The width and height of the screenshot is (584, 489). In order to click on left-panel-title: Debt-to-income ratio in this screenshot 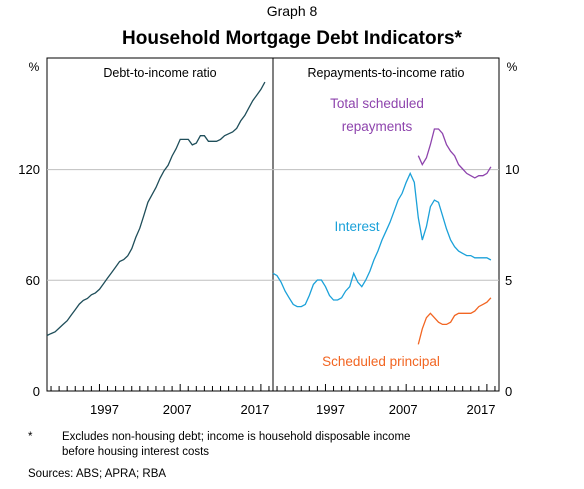, I will do `click(159, 73)`.